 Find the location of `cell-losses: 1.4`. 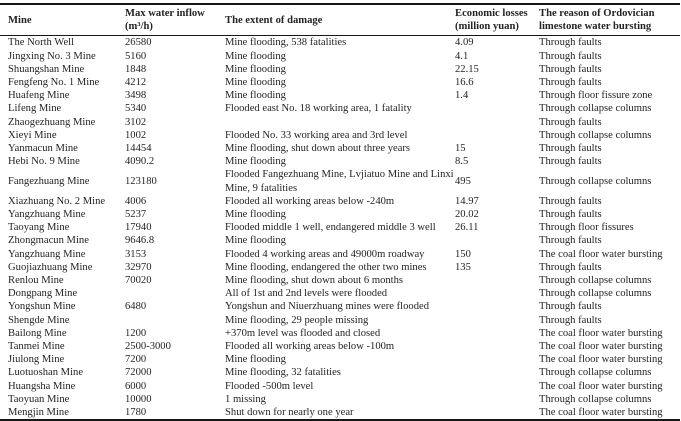

cell-losses: 1.4 is located at coordinates (462, 96).